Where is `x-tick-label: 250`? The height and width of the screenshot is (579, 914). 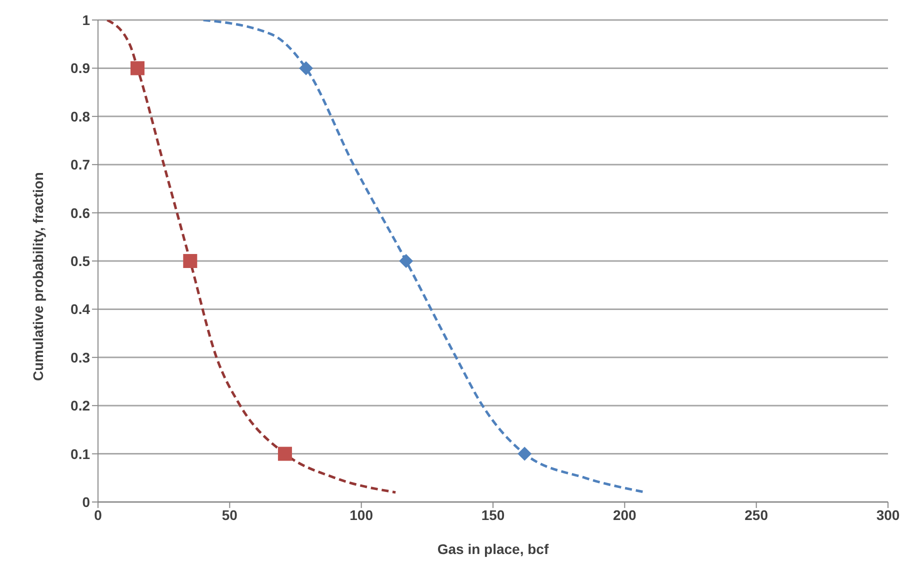
x-tick-label: 250 is located at coordinates (756, 514).